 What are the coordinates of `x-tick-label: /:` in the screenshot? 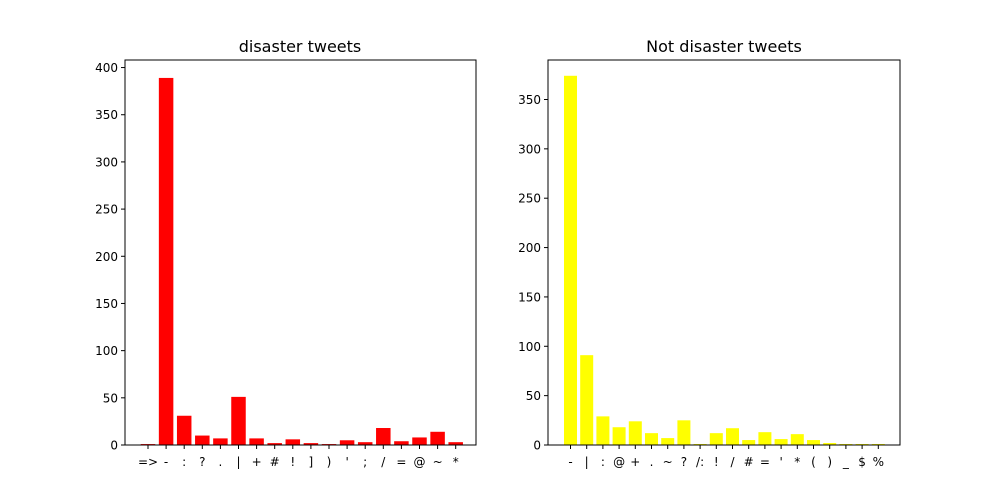 It's located at (700, 462).